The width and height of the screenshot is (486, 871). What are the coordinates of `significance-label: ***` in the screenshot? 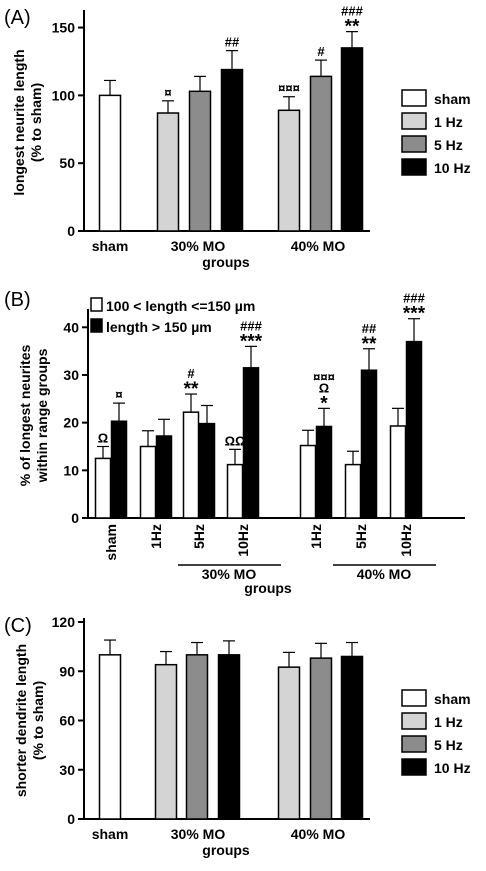 It's located at (251, 341).